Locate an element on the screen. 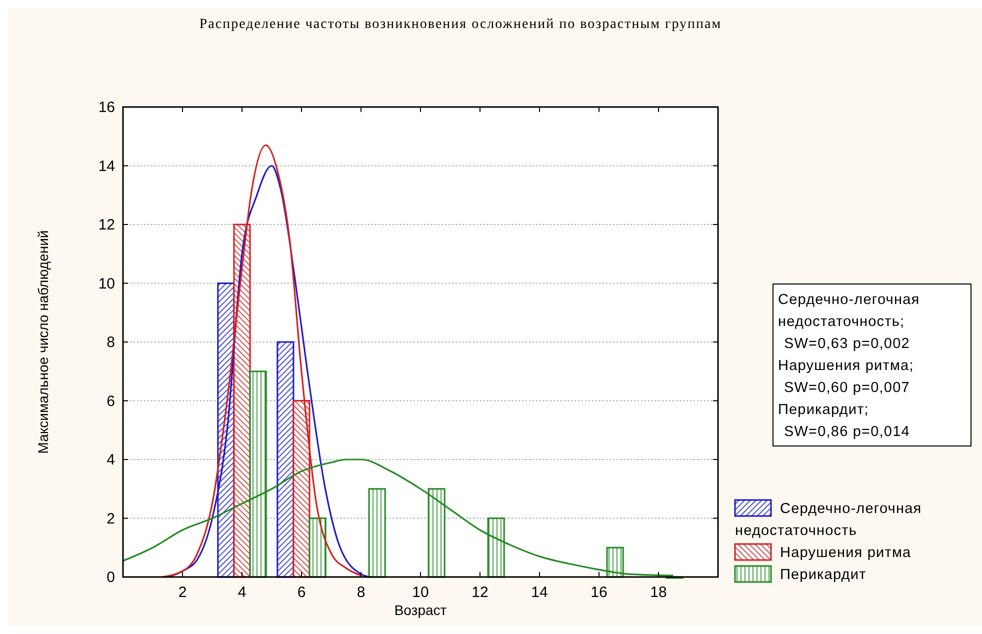 The width and height of the screenshot is (982, 634). y-axis-title: Максимальное число наблюдений is located at coordinates (43, 342).